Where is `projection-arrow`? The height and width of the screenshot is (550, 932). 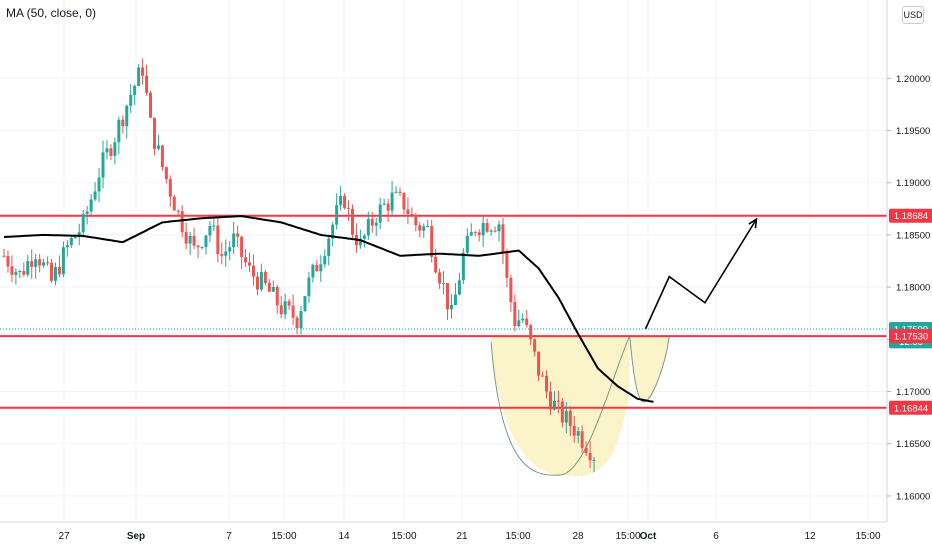 projection-arrow is located at coordinates (701, 273).